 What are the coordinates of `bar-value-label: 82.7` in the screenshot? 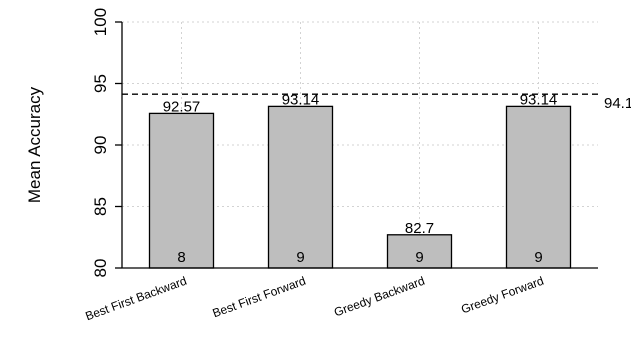 It's located at (419, 228).